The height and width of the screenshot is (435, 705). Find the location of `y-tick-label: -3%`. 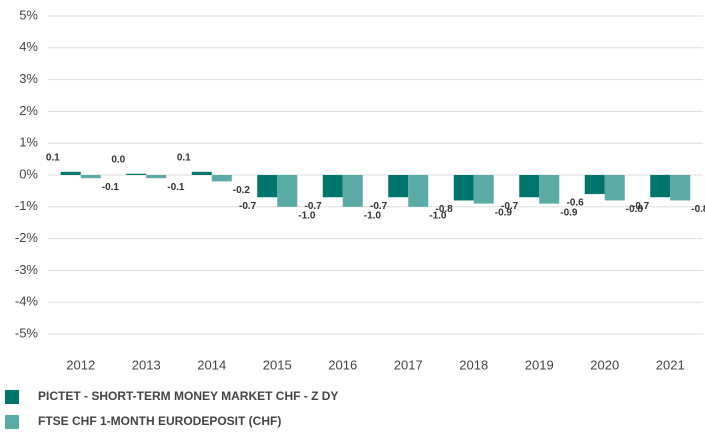

y-tick-label: -3% is located at coordinates (27, 269).